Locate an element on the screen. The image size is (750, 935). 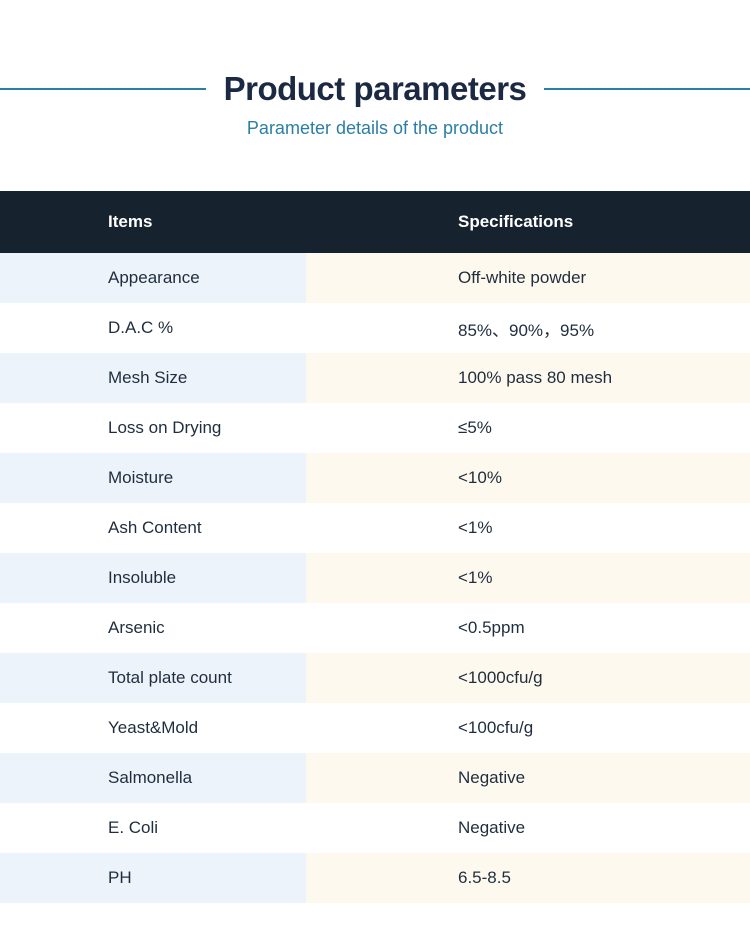
table-row: Salmonella Negative is located at coordinates (375, 778).